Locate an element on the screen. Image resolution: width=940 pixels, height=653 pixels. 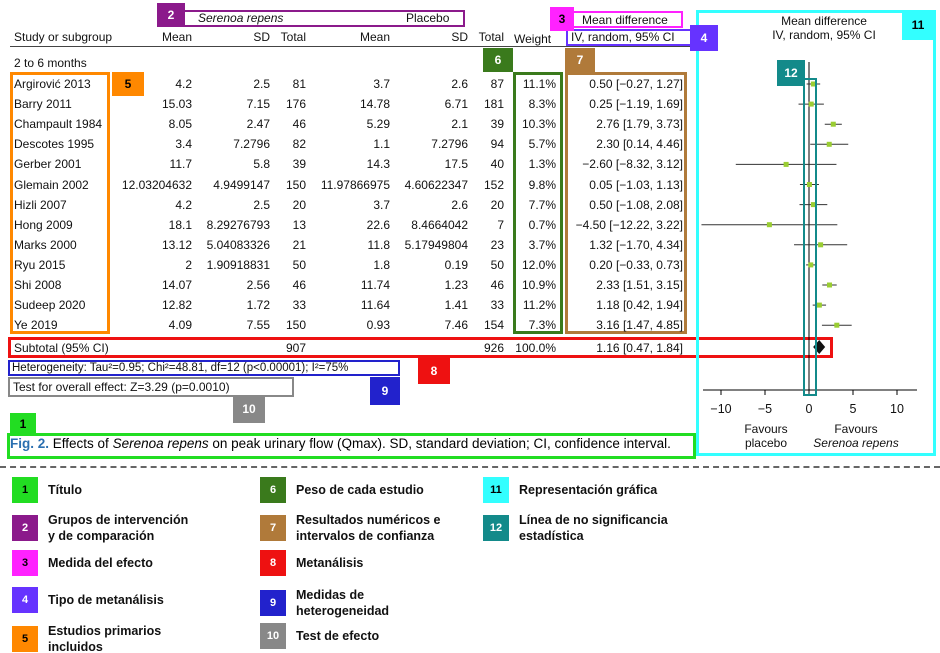
caption-italic: Serenoa repens is located at coordinates (160, 443).